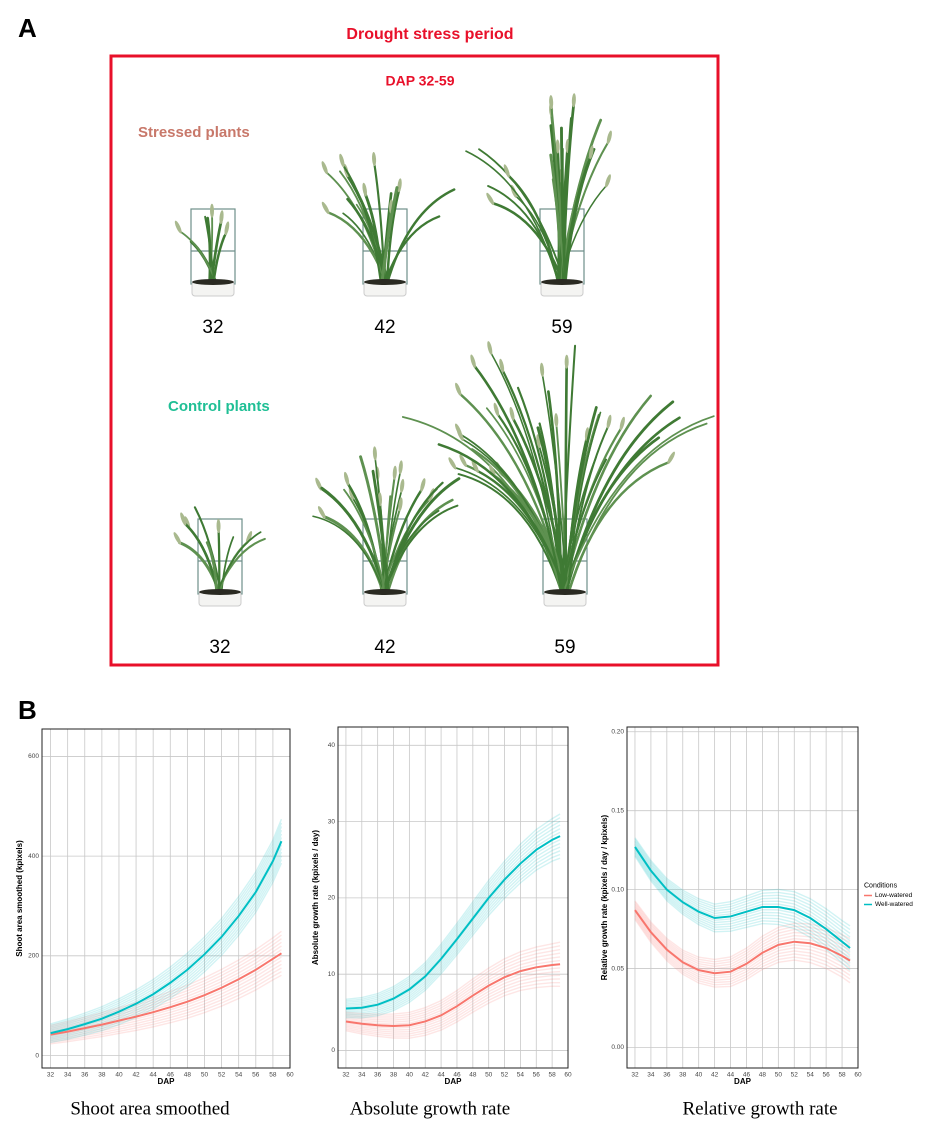  I want to click on group-label: Stressed plants, so click(194, 132).